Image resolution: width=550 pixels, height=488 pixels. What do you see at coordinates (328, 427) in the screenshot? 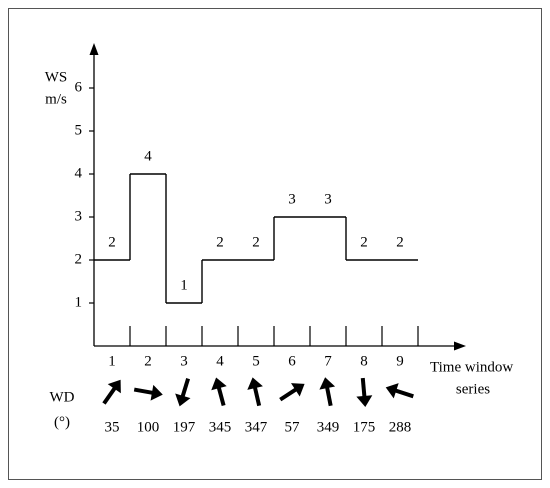
I see `direction-value: 349` at bounding box center [328, 427].